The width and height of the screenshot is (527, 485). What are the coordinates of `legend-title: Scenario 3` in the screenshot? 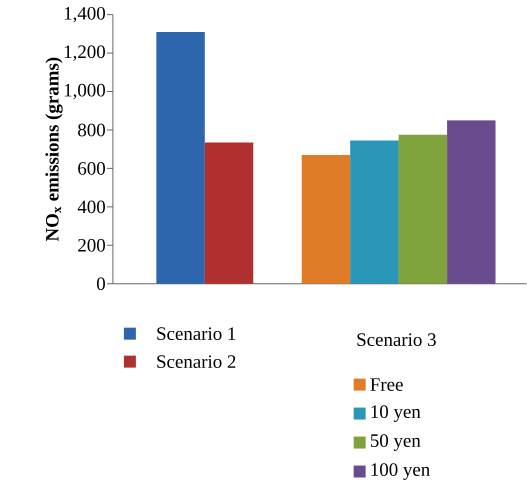 It's located at (396, 340).